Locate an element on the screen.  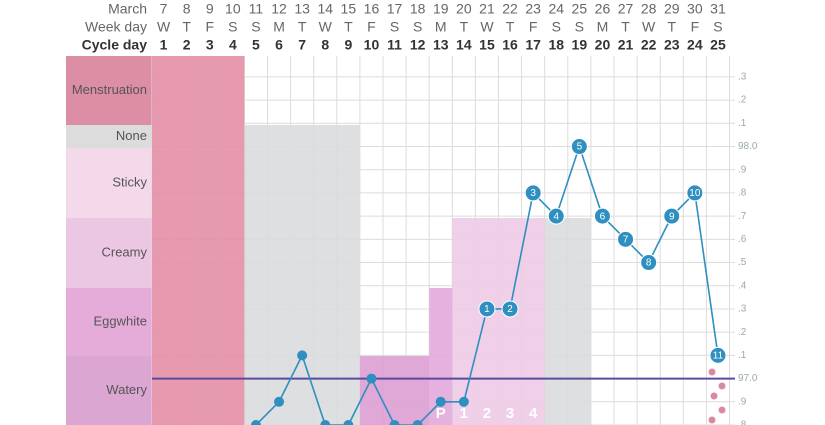
month-label: March is located at coordinates (127, 9).